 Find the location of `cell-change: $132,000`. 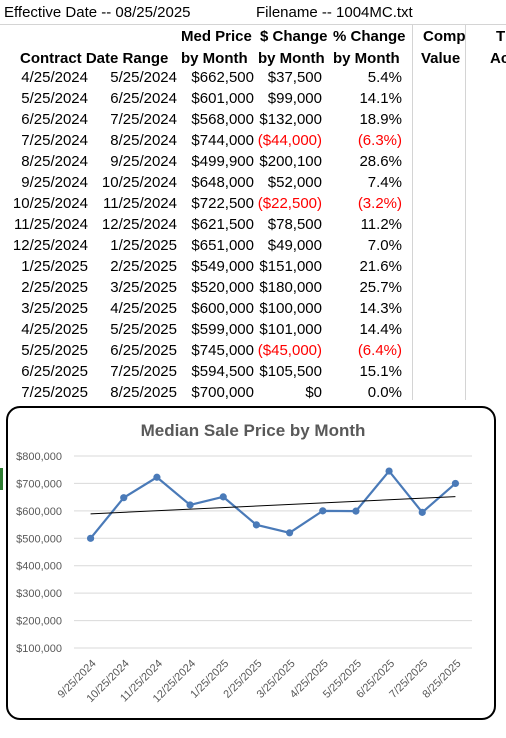

cell-change: $132,000 is located at coordinates (290, 119).